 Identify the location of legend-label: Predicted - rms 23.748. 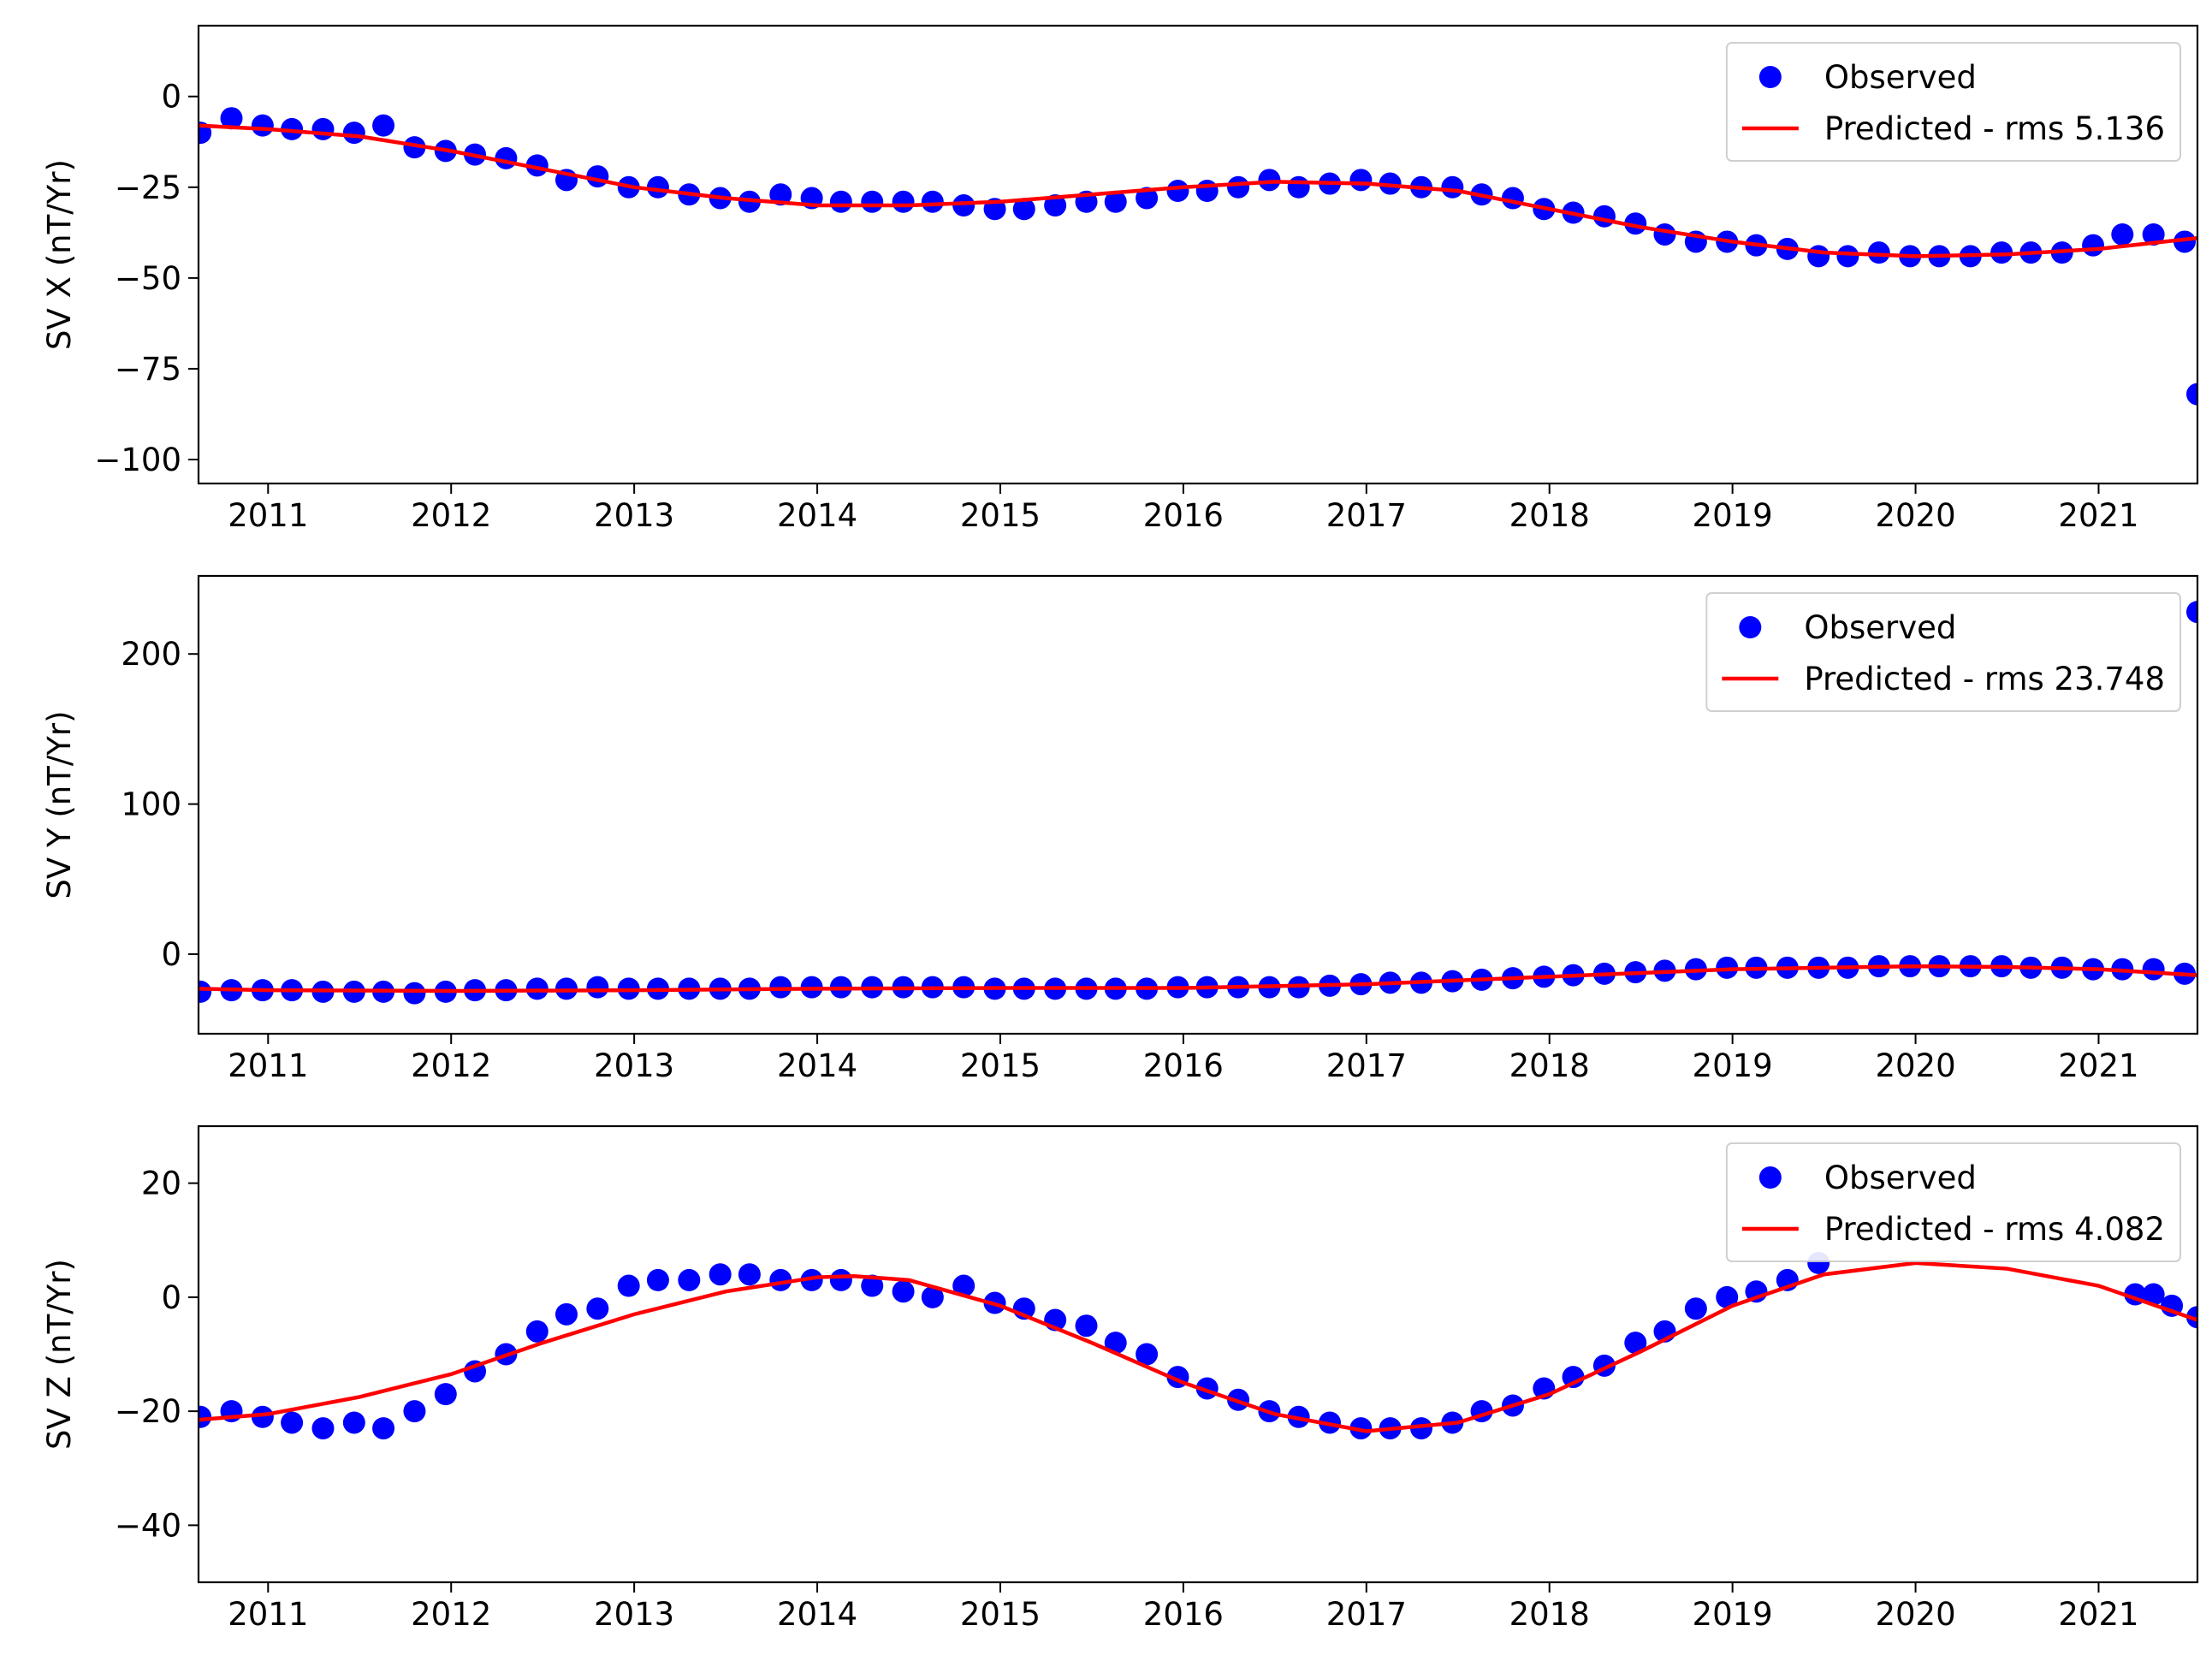
(1984, 679).